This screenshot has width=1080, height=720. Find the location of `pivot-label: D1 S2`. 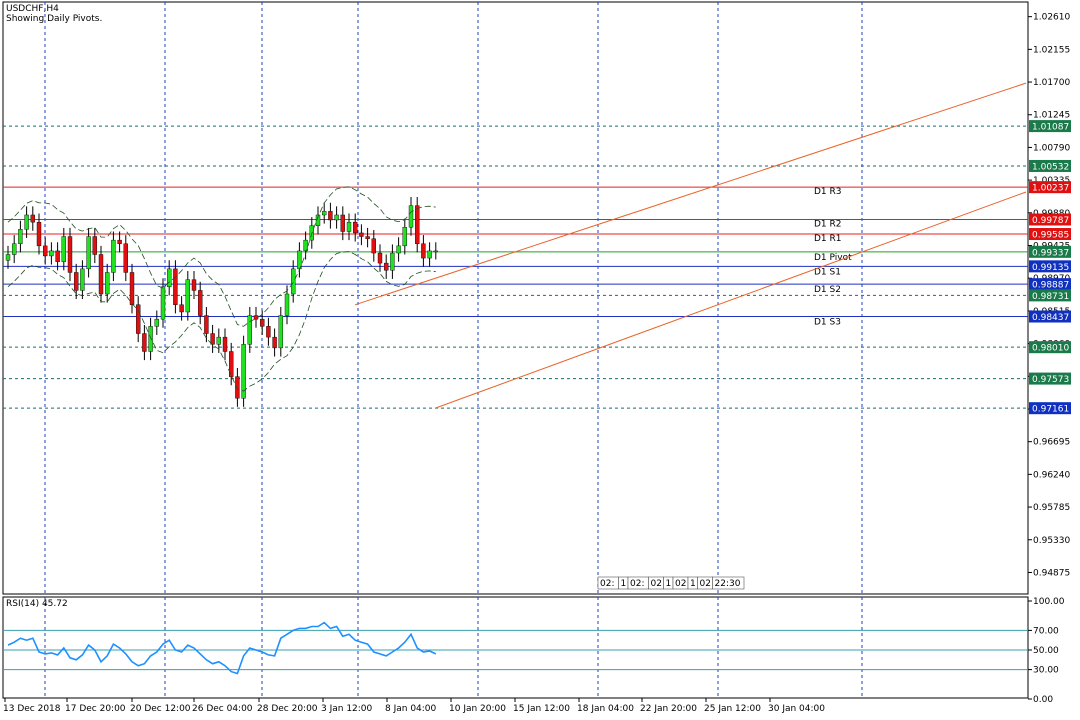

pivot-label: D1 S2 is located at coordinates (827, 290).